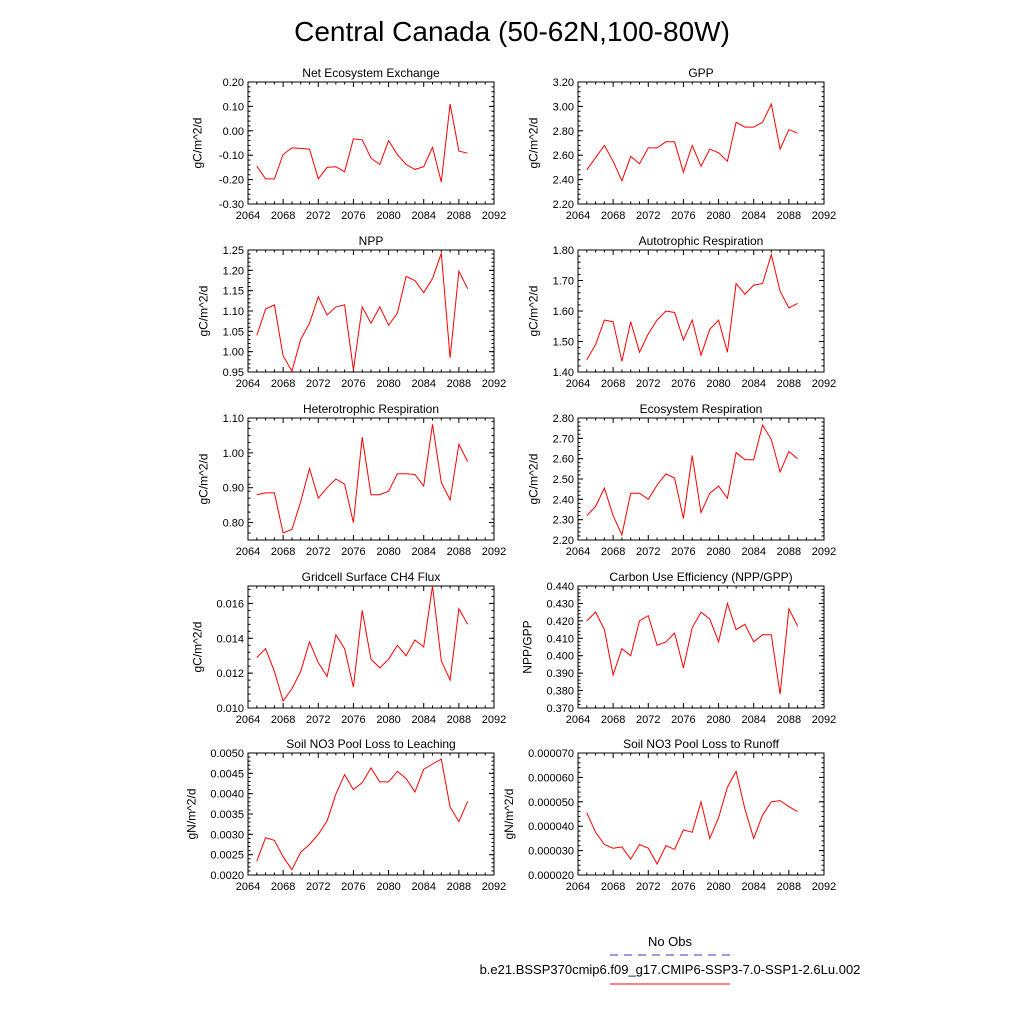 The width and height of the screenshot is (1024, 1024). Describe the element at coordinates (560, 604) in the screenshot. I see `y-tick-label: 0.430` at that location.